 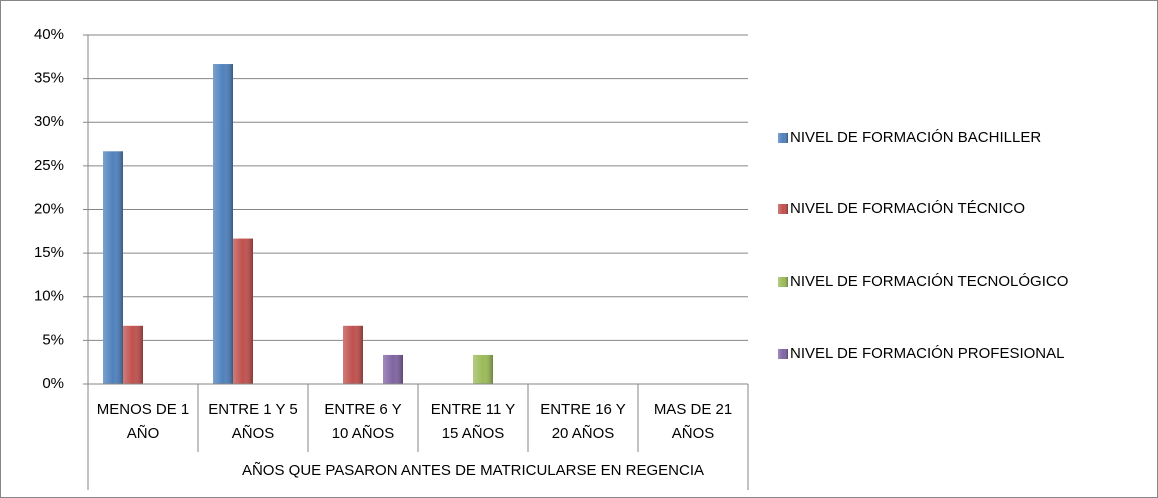 What do you see at coordinates (49, 296) in the screenshot?
I see `y-tick-label: 10%` at bounding box center [49, 296].